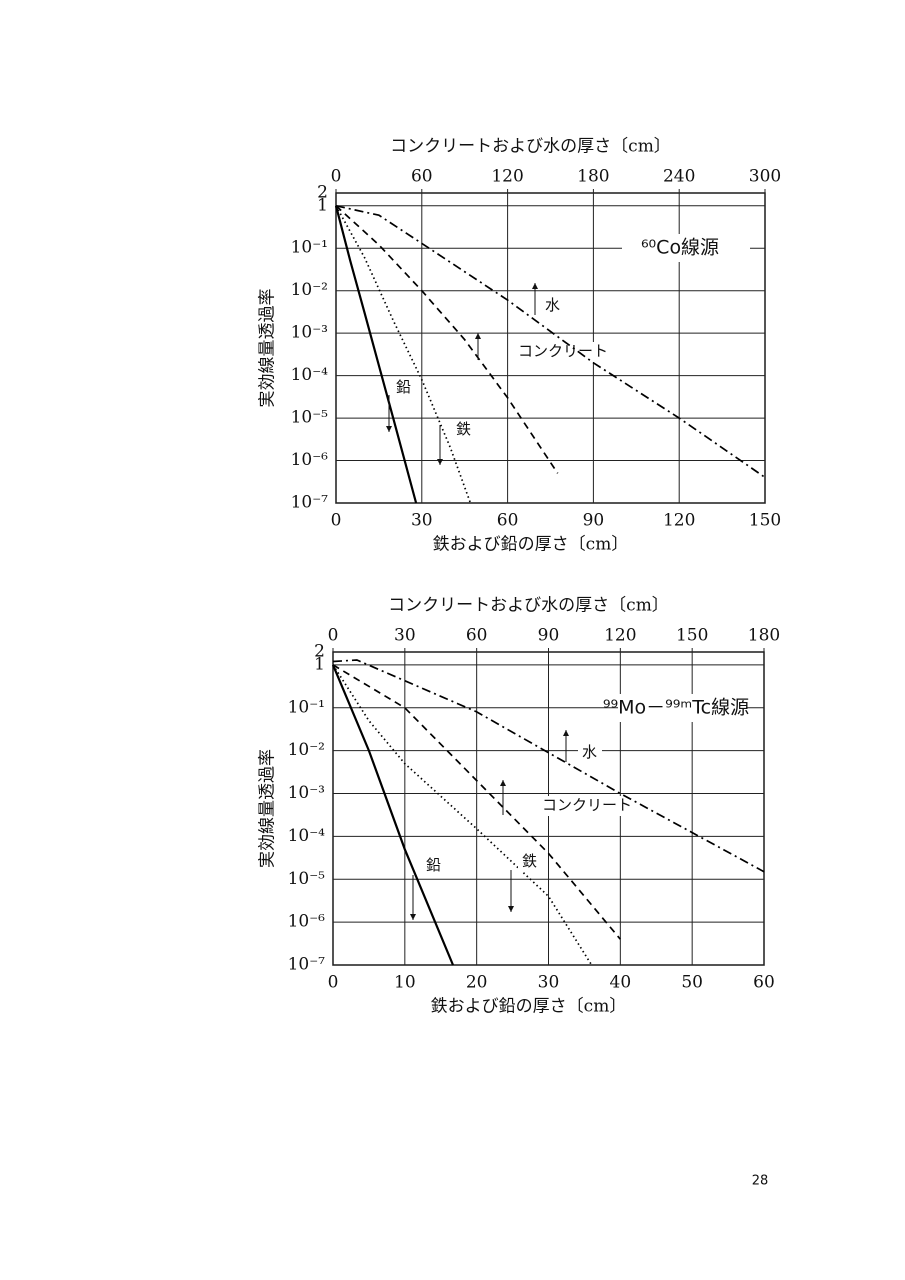 The height and width of the screenshot is (1280, 905). I want to click on x-tick-label: 90, so click(594, 521).